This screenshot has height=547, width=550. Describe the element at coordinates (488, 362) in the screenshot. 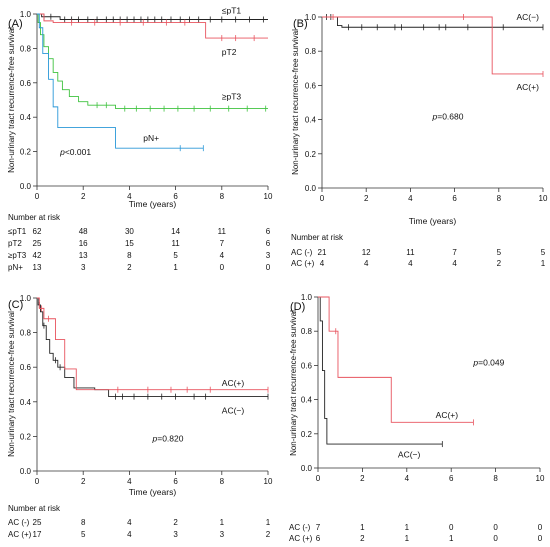

I see `p-value: p=0.049` at that location.